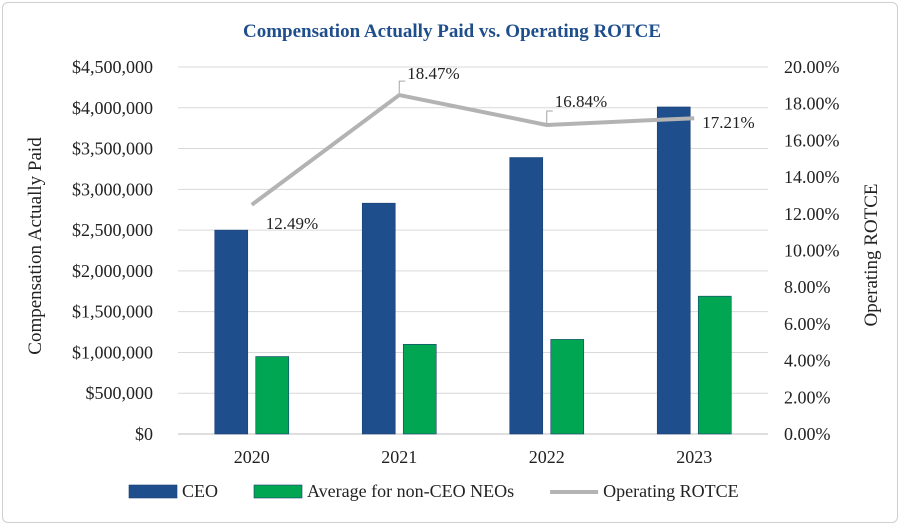 This screenshot has width=902, height=527. What do you see at coordinates (112, 149) in the screenshot?
I see `y-tick-label: $3,500,000` at bounding box center [112, 149].